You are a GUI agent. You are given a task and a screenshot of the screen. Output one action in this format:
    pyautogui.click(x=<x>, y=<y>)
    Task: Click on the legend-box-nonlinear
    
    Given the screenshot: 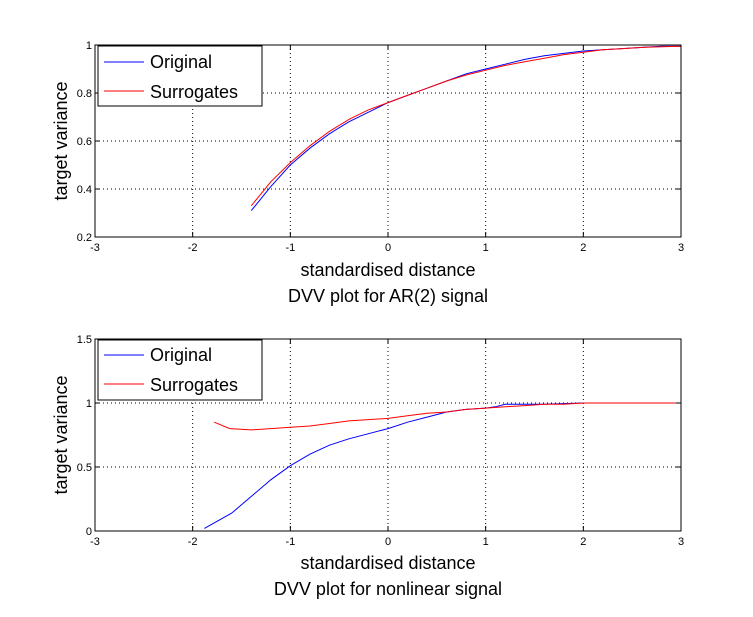 What is the action you would take?
    pyautogui.click(x=180, y=370)
    